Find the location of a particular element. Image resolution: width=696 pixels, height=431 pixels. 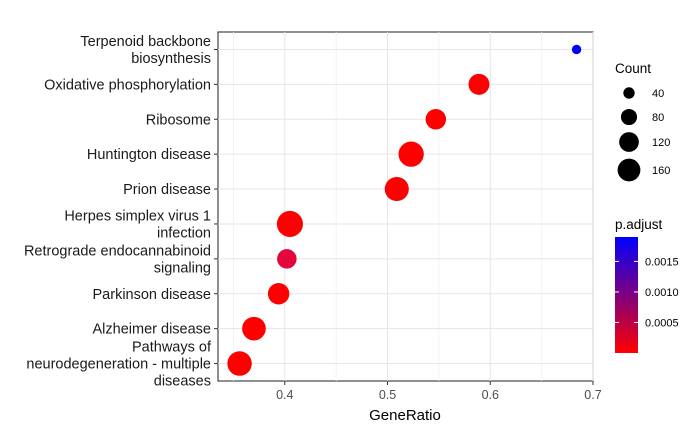

x-tick-label: 0.7 is located at coordinates (592, 395).